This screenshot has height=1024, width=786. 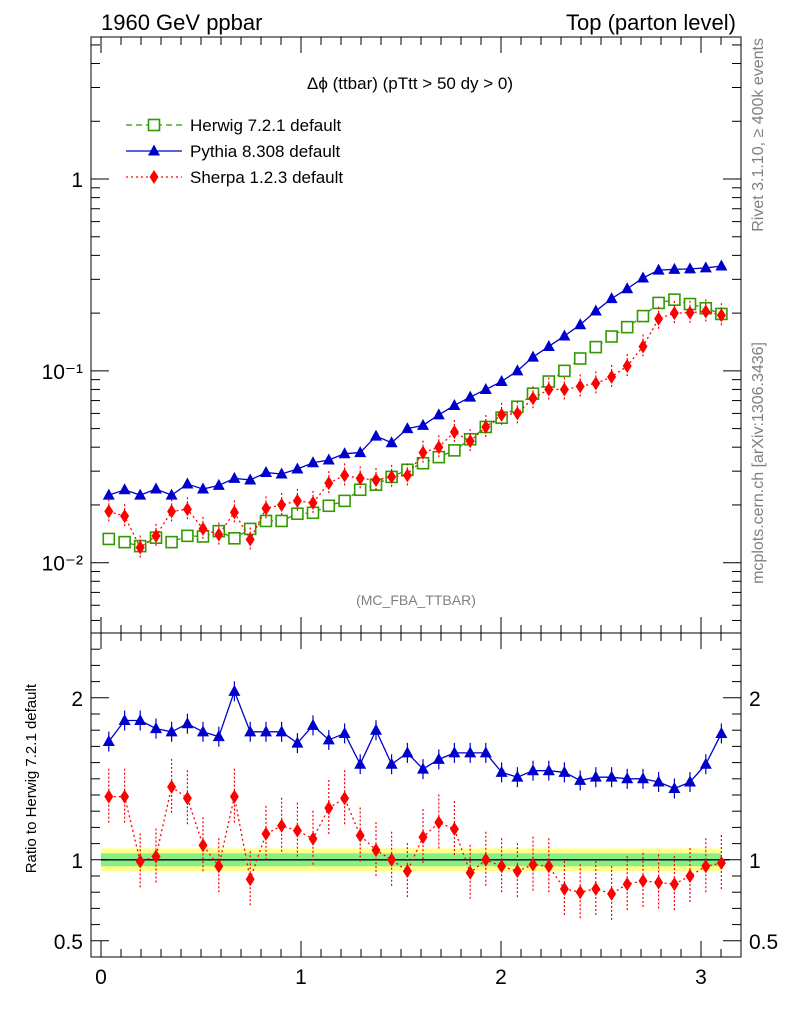 I want to click on legend-marker, so click(x=154, y=177).